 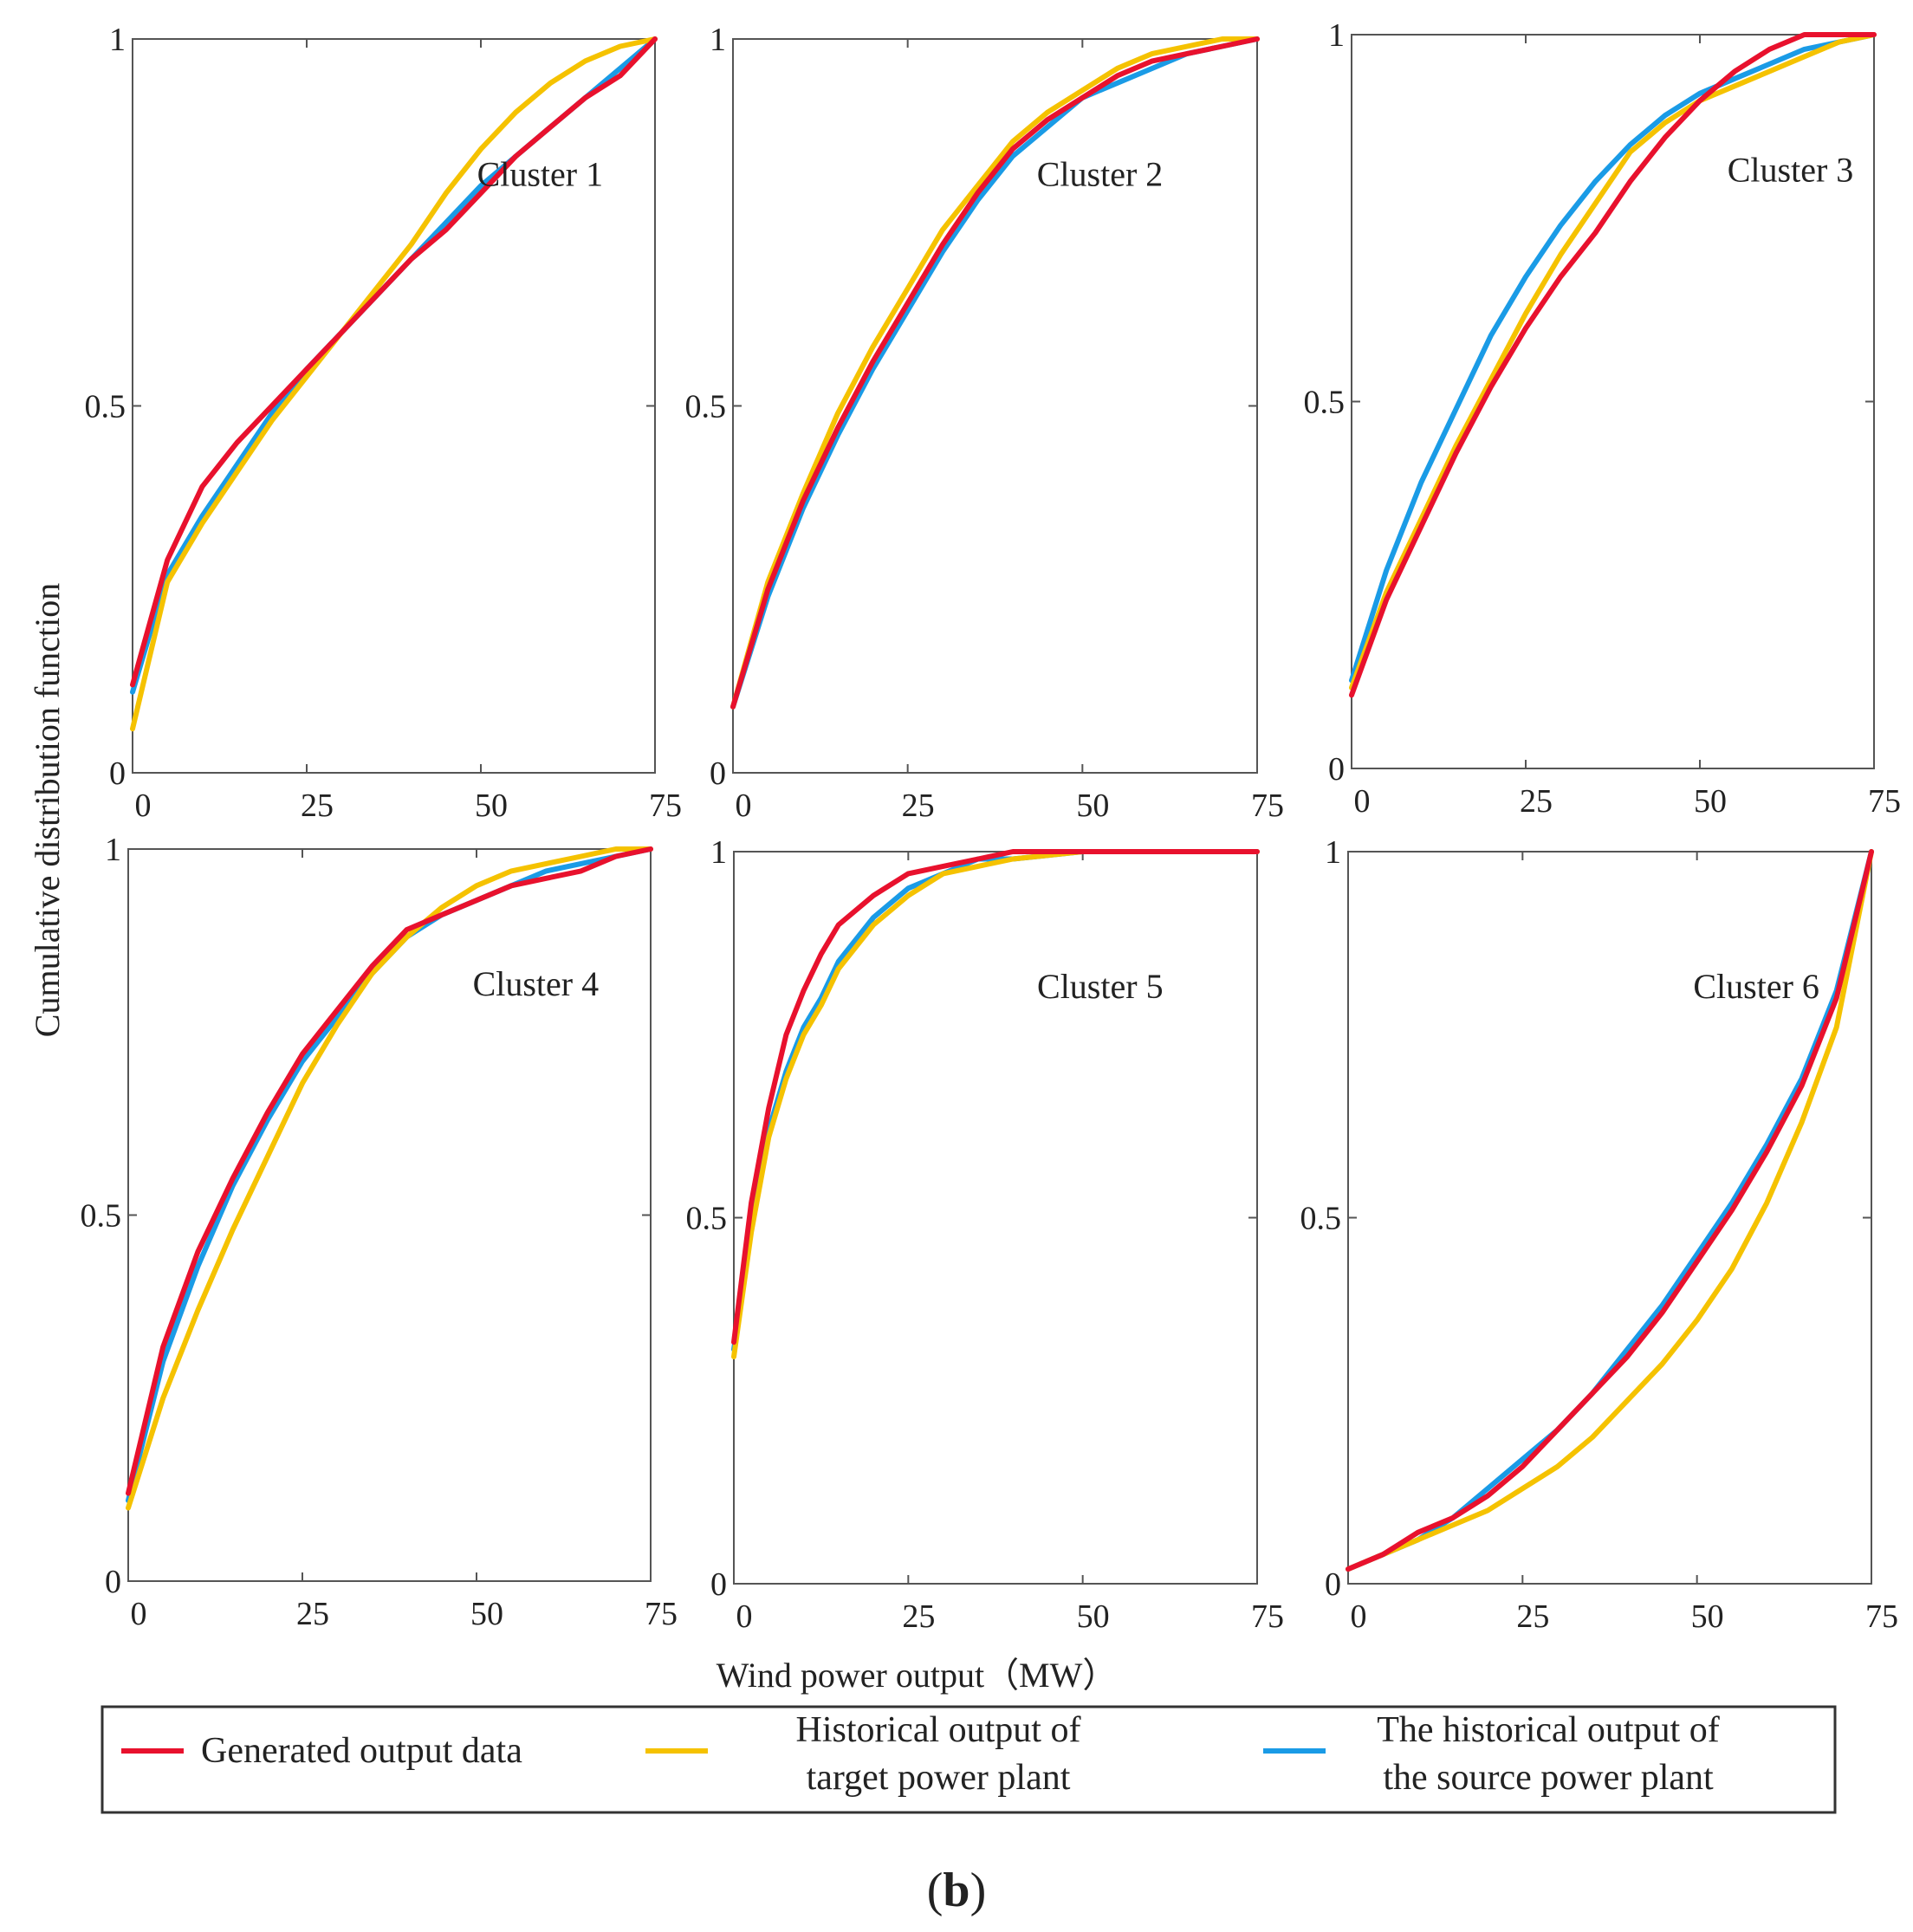 What do you see at coordinates (939, 1778) in the screenshot?
I see `legend-label: target power plant` at bounding box center [939, 1778].